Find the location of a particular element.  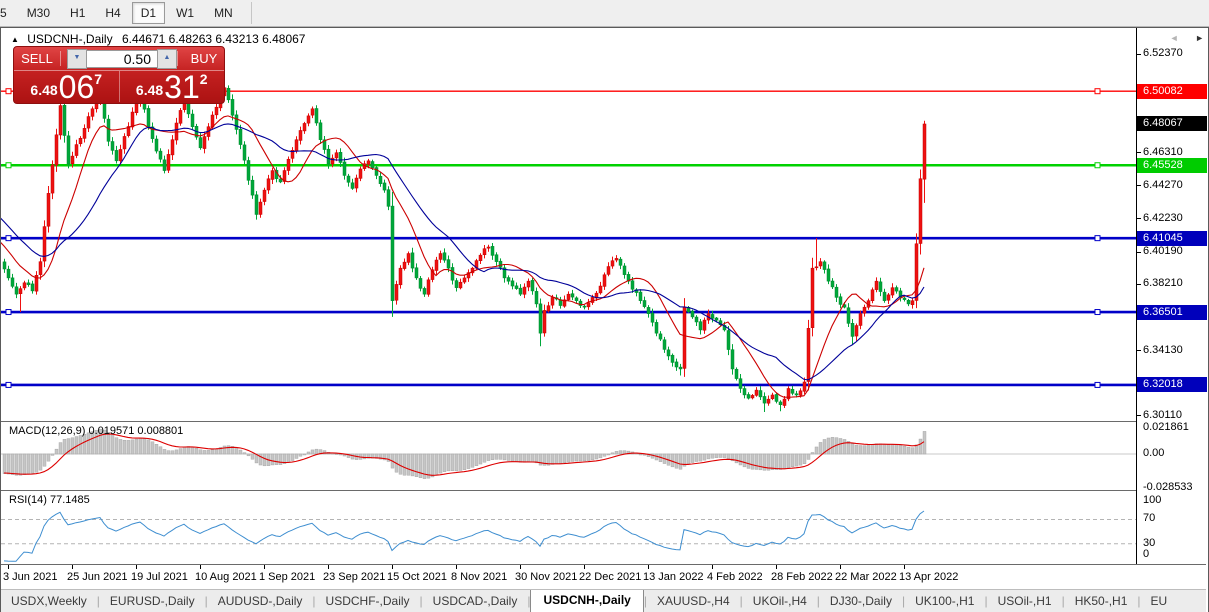

volume-input is located at coordinates (122, 58).